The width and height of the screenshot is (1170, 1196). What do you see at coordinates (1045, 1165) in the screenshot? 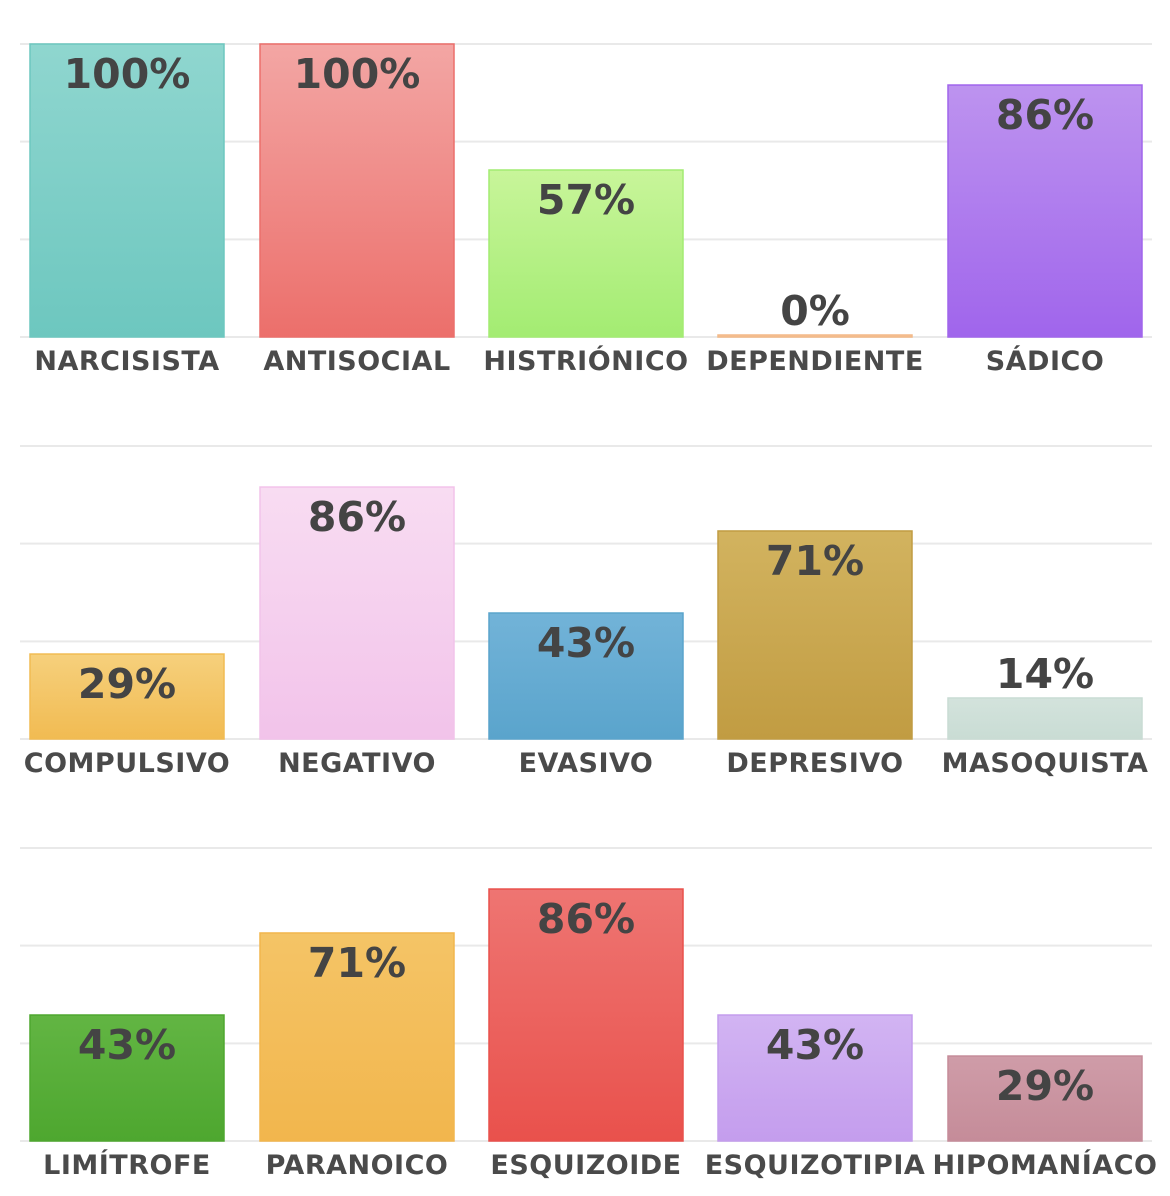
I see `category-label: HIPOMANÍACO` at bounding box center [1045, 1165].